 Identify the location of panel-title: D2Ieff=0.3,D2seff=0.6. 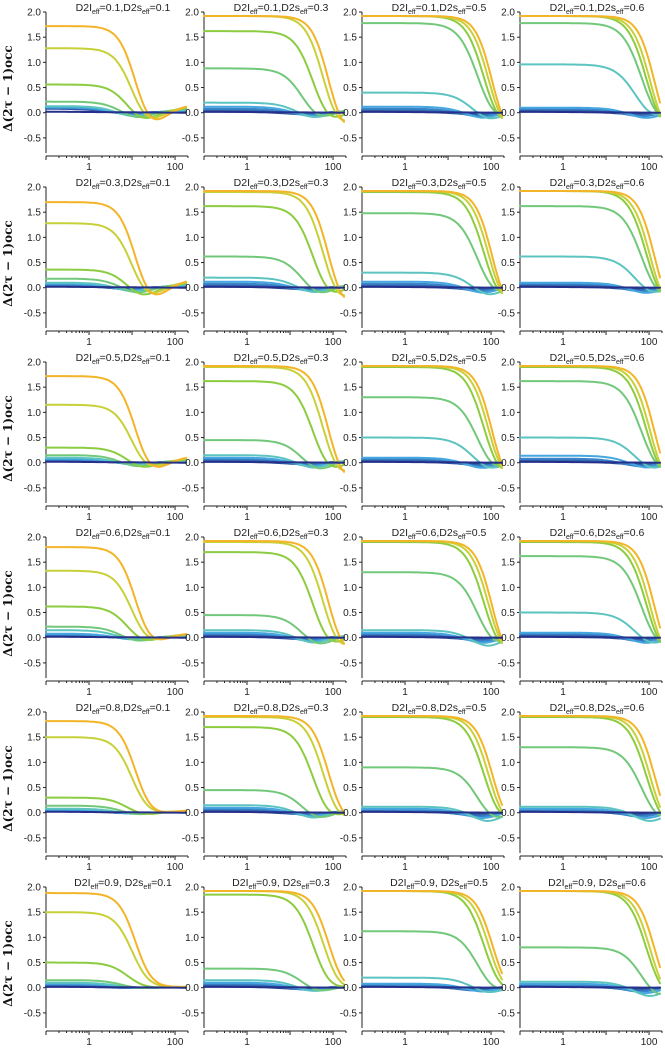
(597, 184).